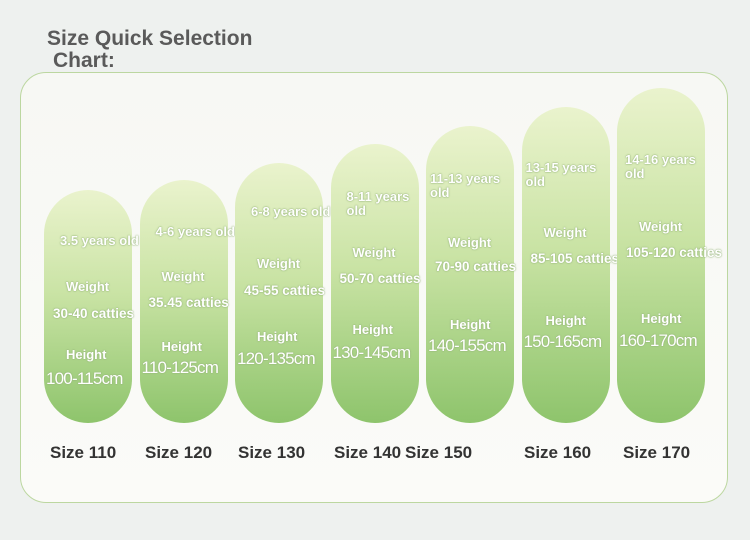 The image size is (750, 540). I want to click on height-value: 140-155cm, so click(467, 345).